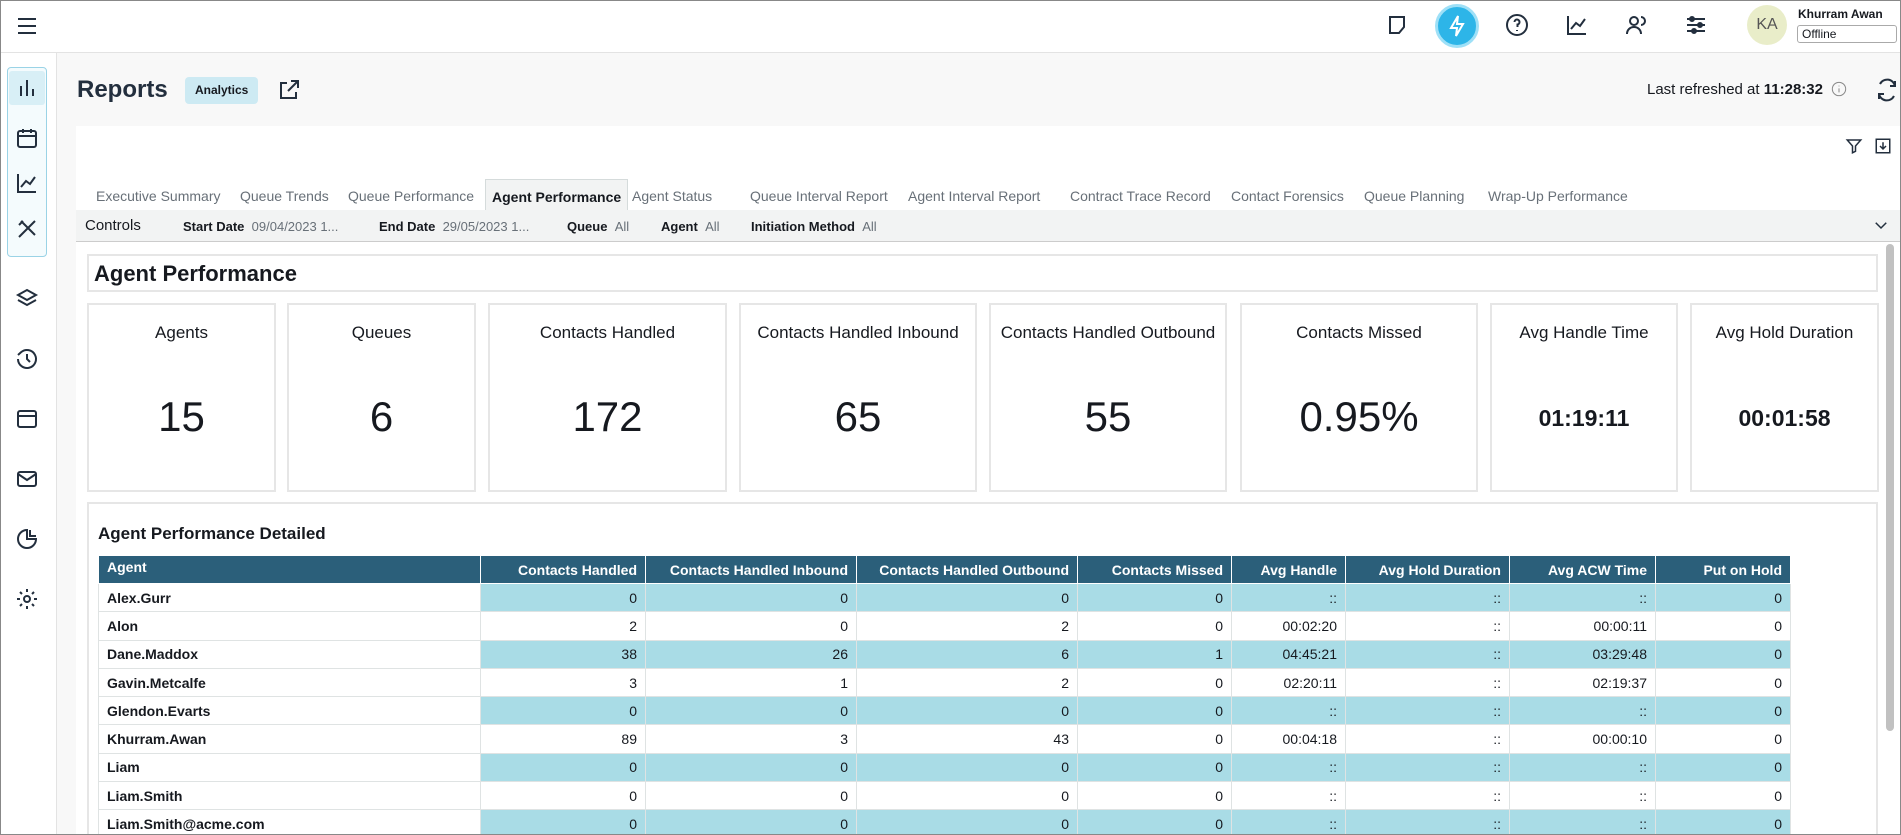 This screenshot has height=835, width=1901. I want to click on agent-name: Dane.Maddox, so click(289, 654).